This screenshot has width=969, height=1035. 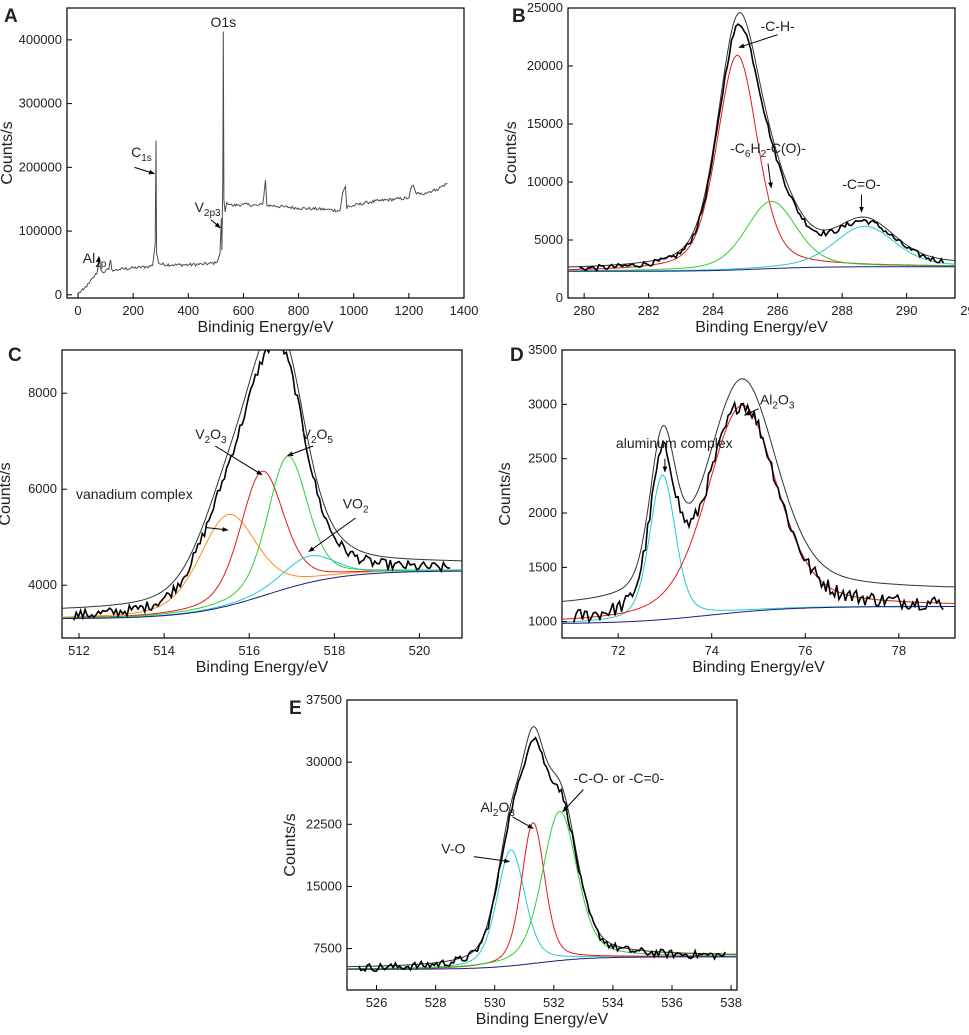 What do you see at coordinates (464, 310) in the screenshot?
I see `x-tick-label: 1400` at bounding box center [464, 310].